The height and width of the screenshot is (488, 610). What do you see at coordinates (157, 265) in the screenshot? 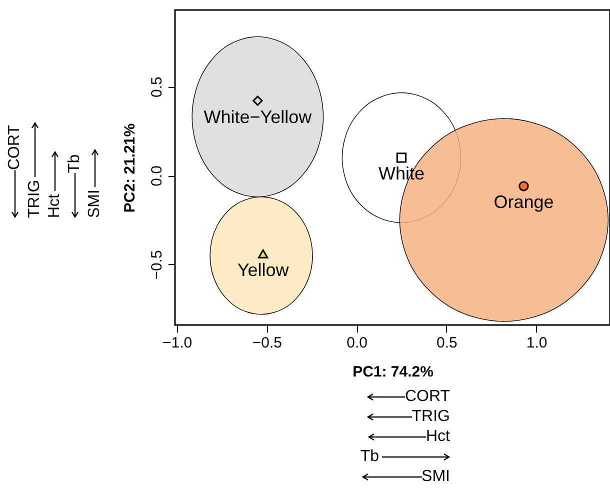
I see `y-tick-label: −0.5` at bounding box center [157, 265].